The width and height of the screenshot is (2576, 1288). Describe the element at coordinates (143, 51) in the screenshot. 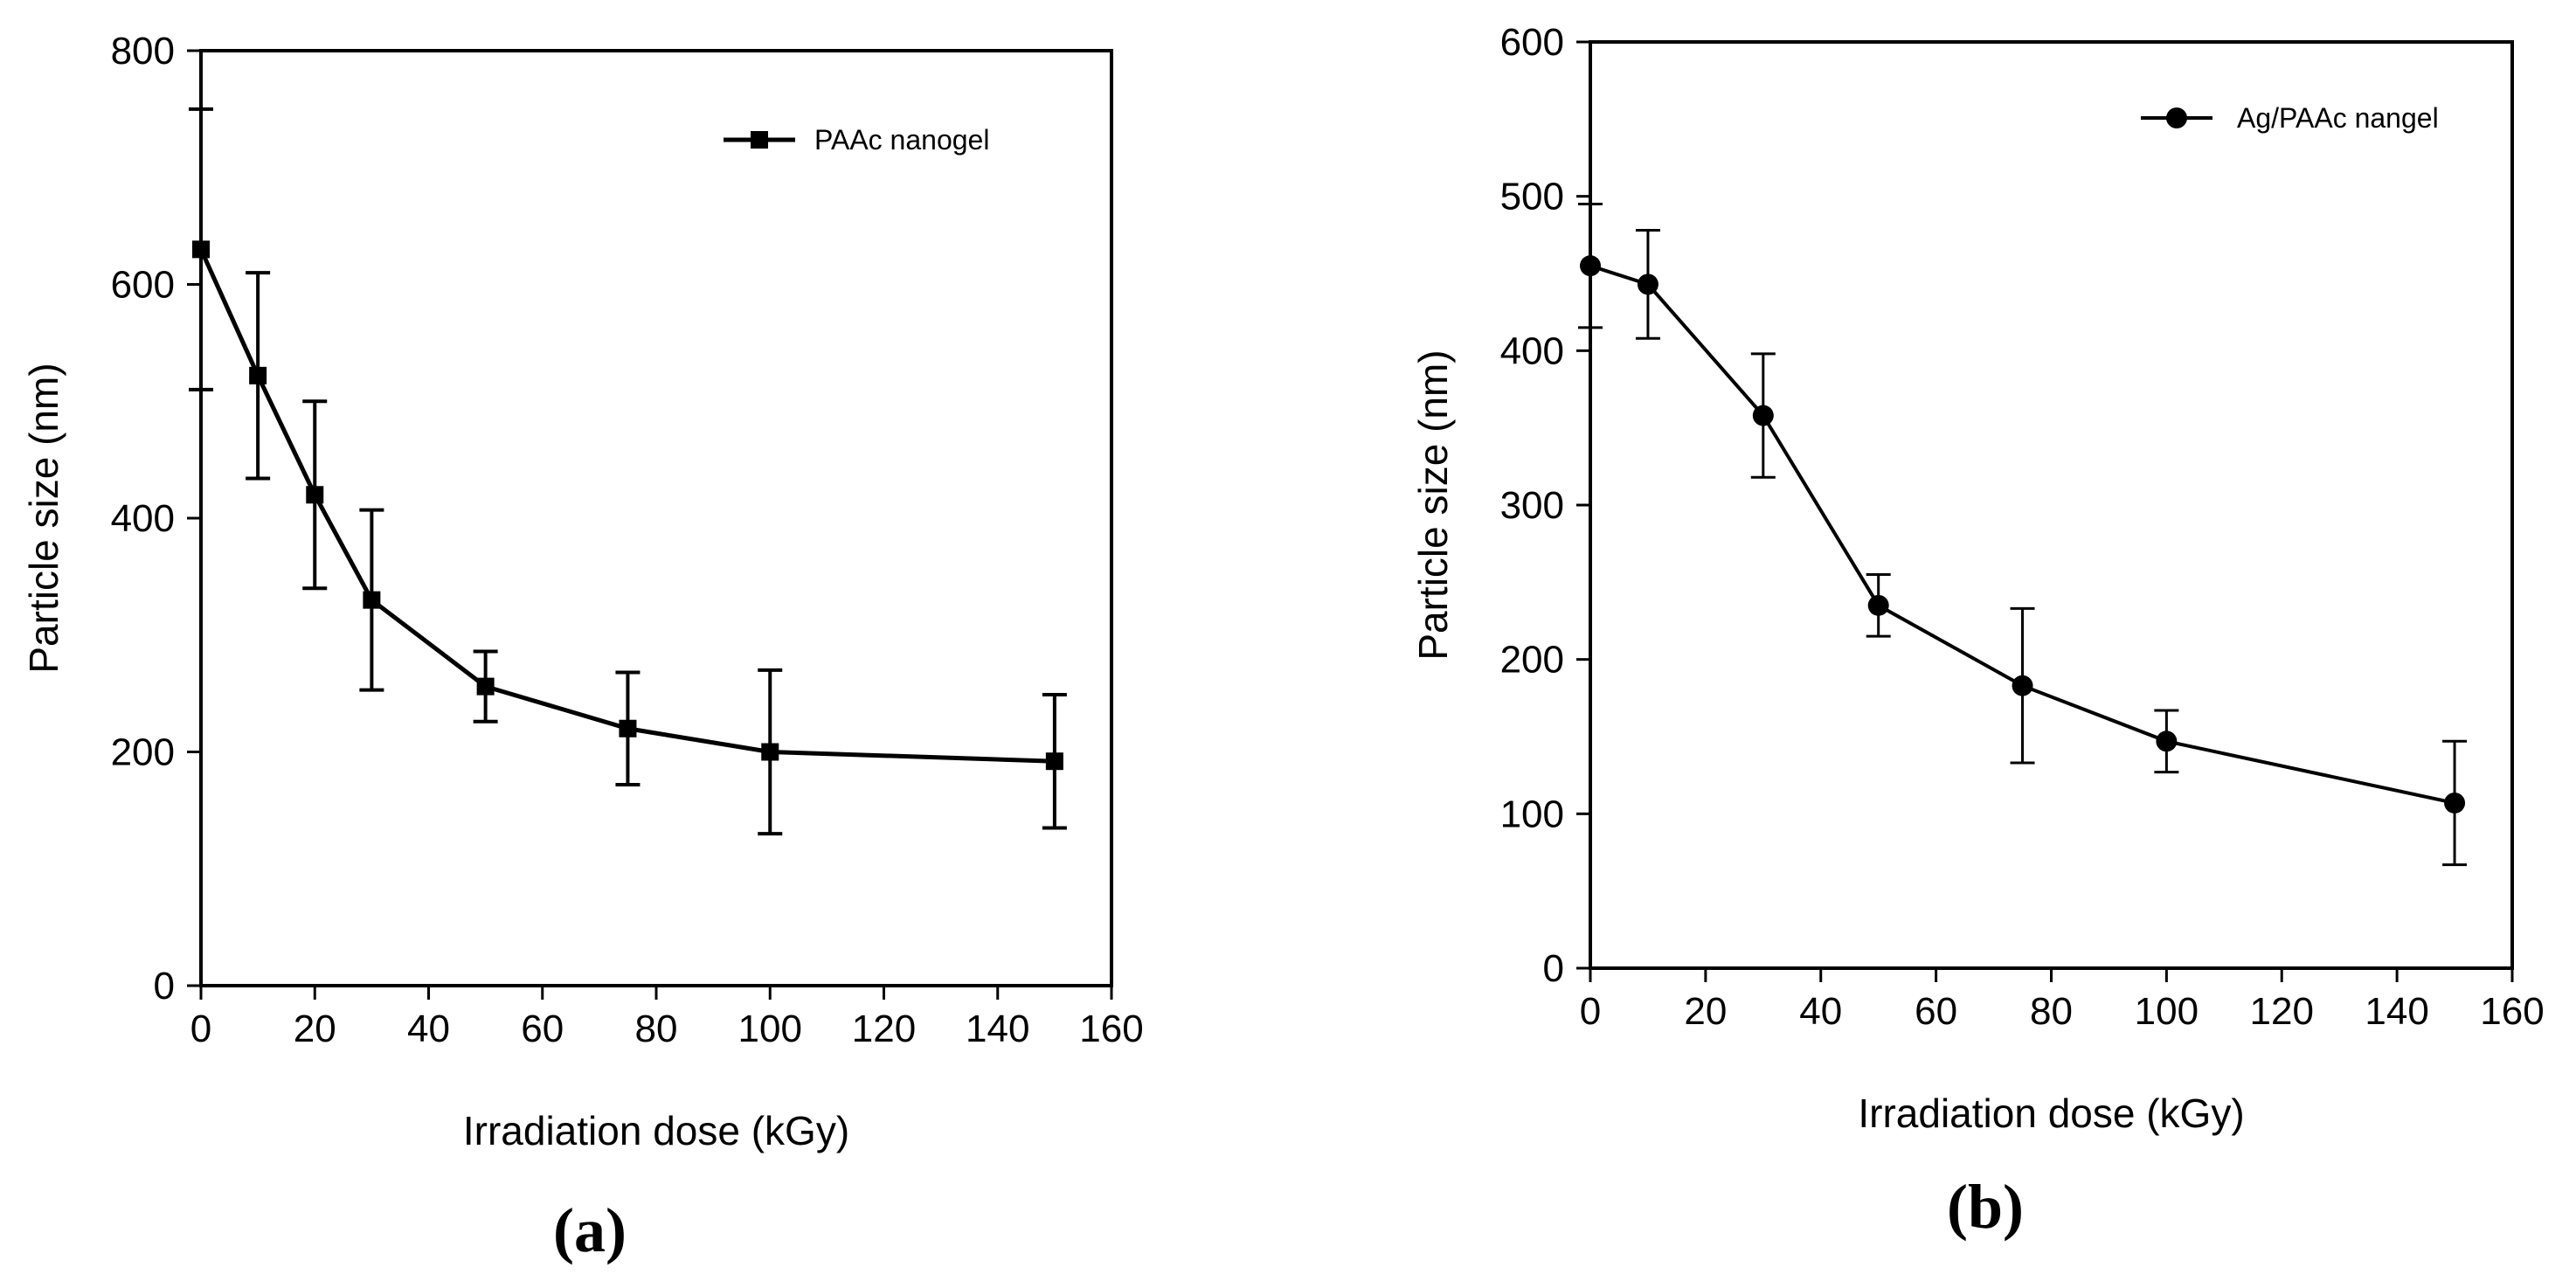

I see `y-tick-label: 800` at that location.